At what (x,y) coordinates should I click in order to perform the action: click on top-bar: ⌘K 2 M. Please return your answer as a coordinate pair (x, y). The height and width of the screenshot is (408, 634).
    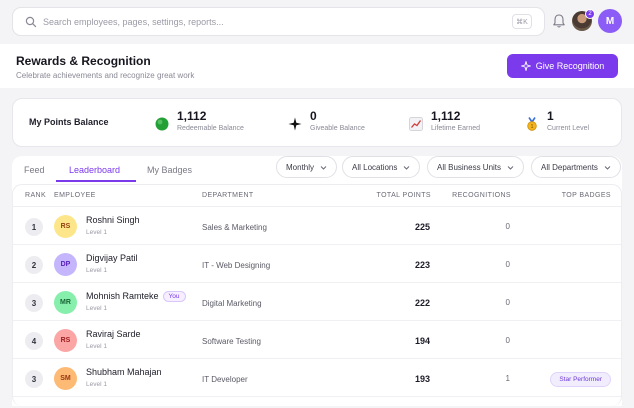
    Looking at the image, I should click on (317, 22).